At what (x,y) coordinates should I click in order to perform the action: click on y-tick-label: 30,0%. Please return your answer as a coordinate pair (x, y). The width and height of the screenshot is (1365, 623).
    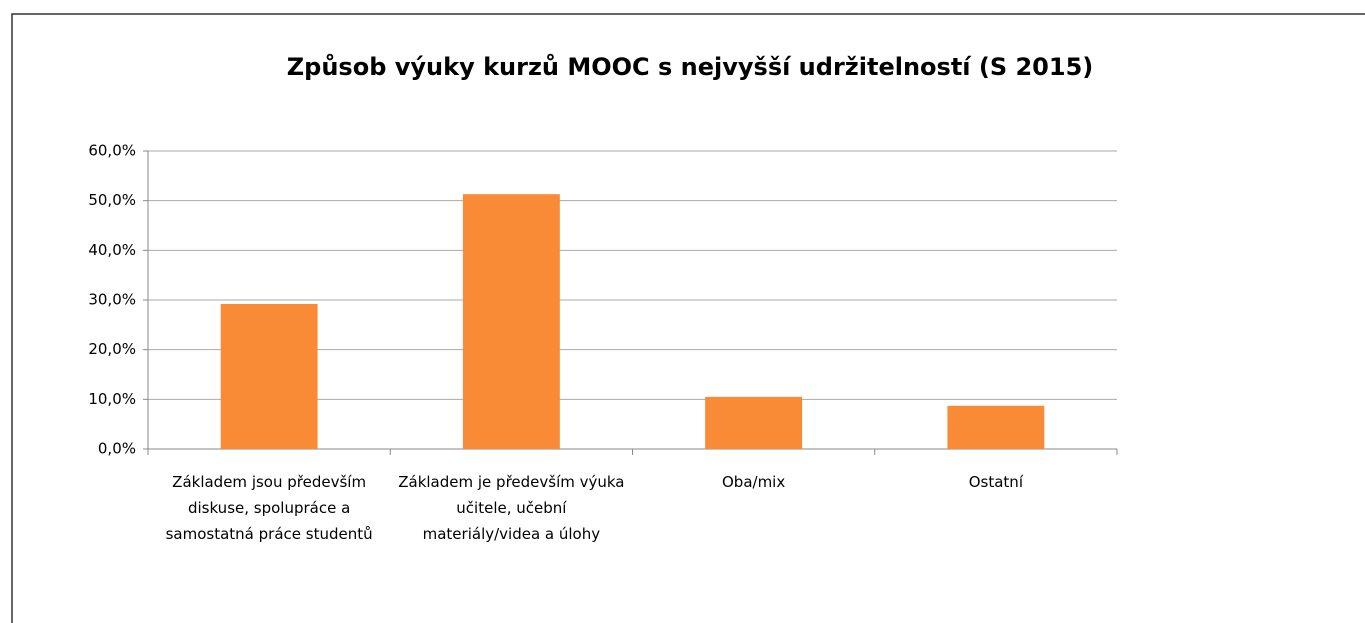
    Looking at the image, I should click on (112, 300).